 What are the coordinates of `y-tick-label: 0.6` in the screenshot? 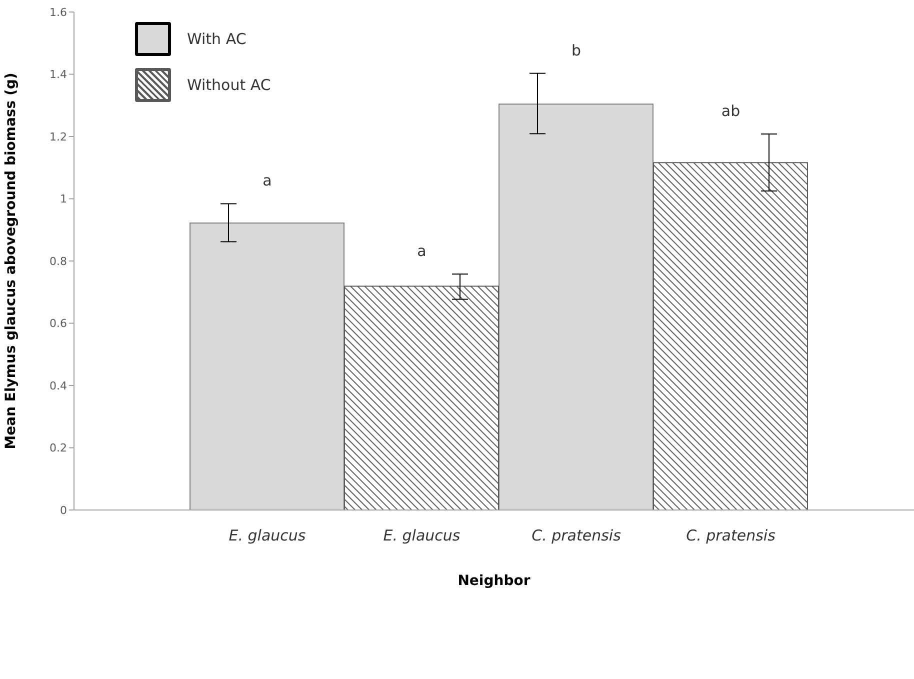 It's located at (58, 323).